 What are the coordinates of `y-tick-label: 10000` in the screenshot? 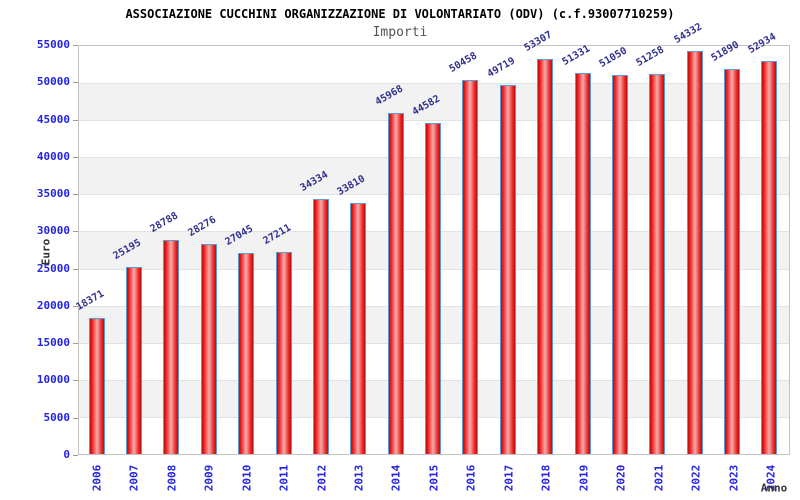 It's located at (53, 380).